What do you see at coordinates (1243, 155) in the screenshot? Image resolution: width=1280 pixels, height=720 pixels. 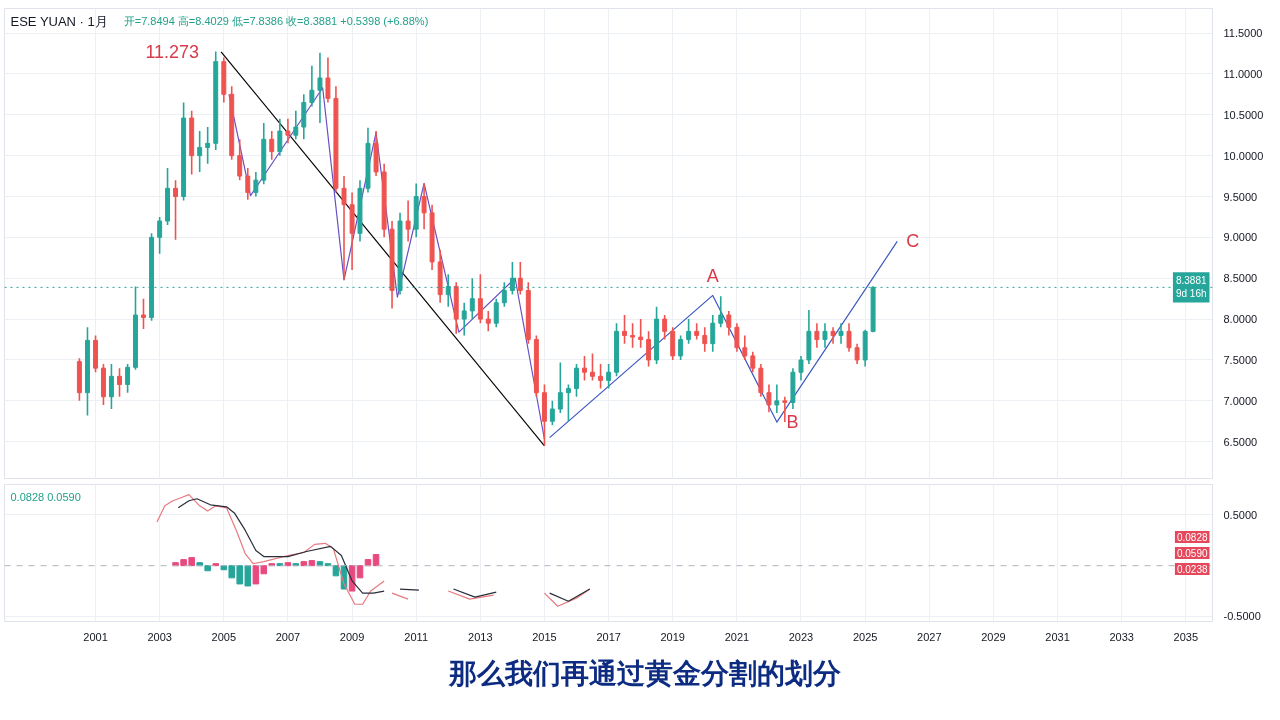 I see `y-tick-label: 10.0000` at bounding box center [1243, 155].